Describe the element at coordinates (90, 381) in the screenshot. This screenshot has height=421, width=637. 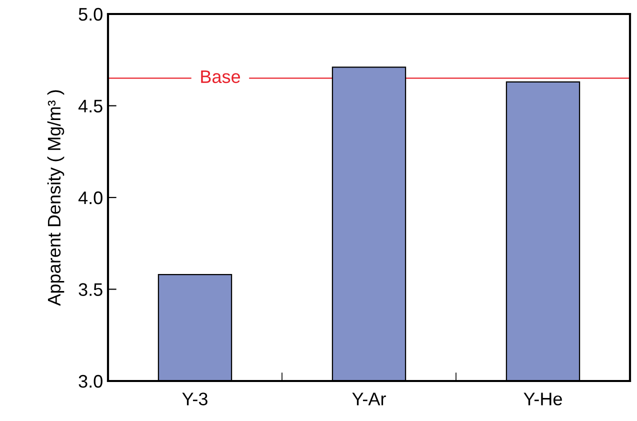
I see `y-tick-label: 3.0` at that location.